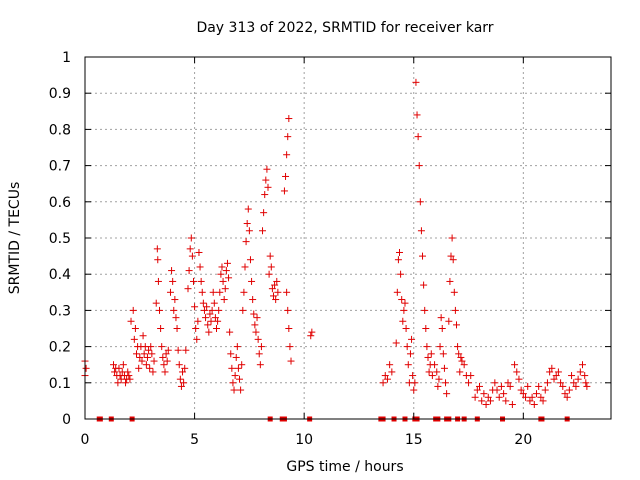  Describe the element at coordinates (414, 440) in the screenshot. I see `x-tick-label: 15` at that location.